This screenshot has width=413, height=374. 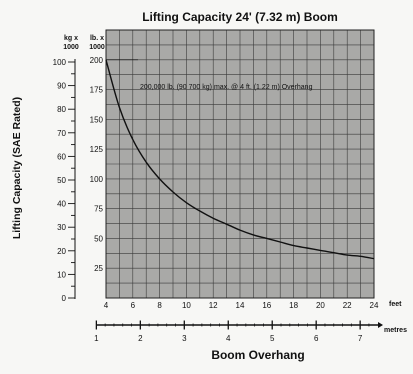 What do you see at coordinates (316, 338) in the screenshot?
I see `metres-tick-label: 6` at bounding box center [316, 338].